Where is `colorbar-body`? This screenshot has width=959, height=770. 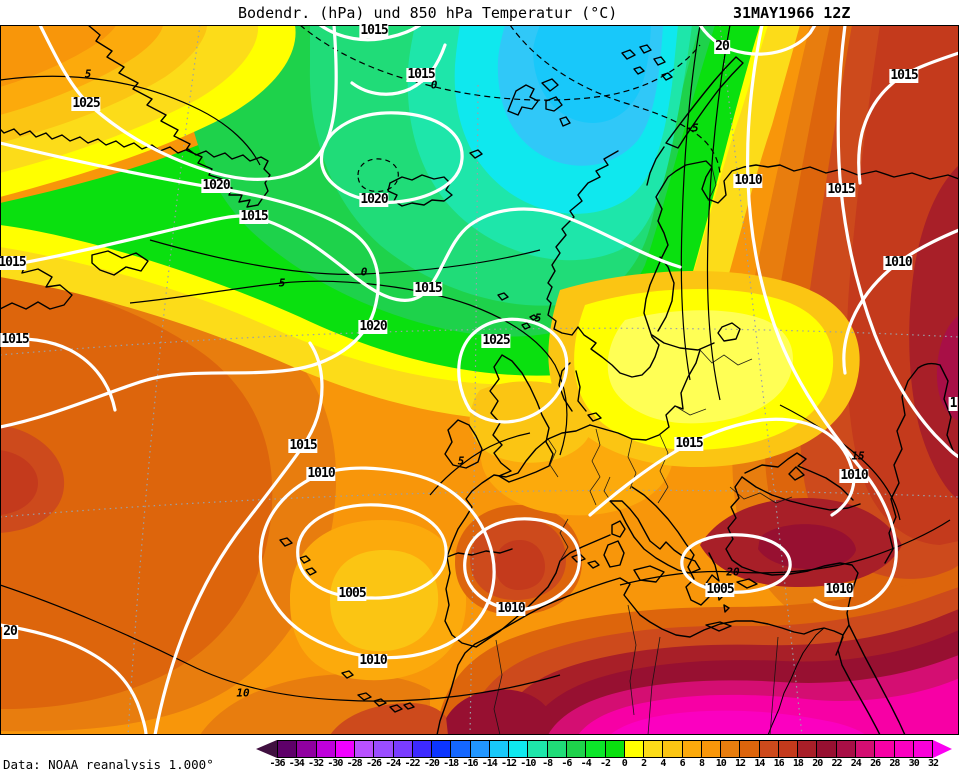
colorbar-body is located at coordinates (605, 749).